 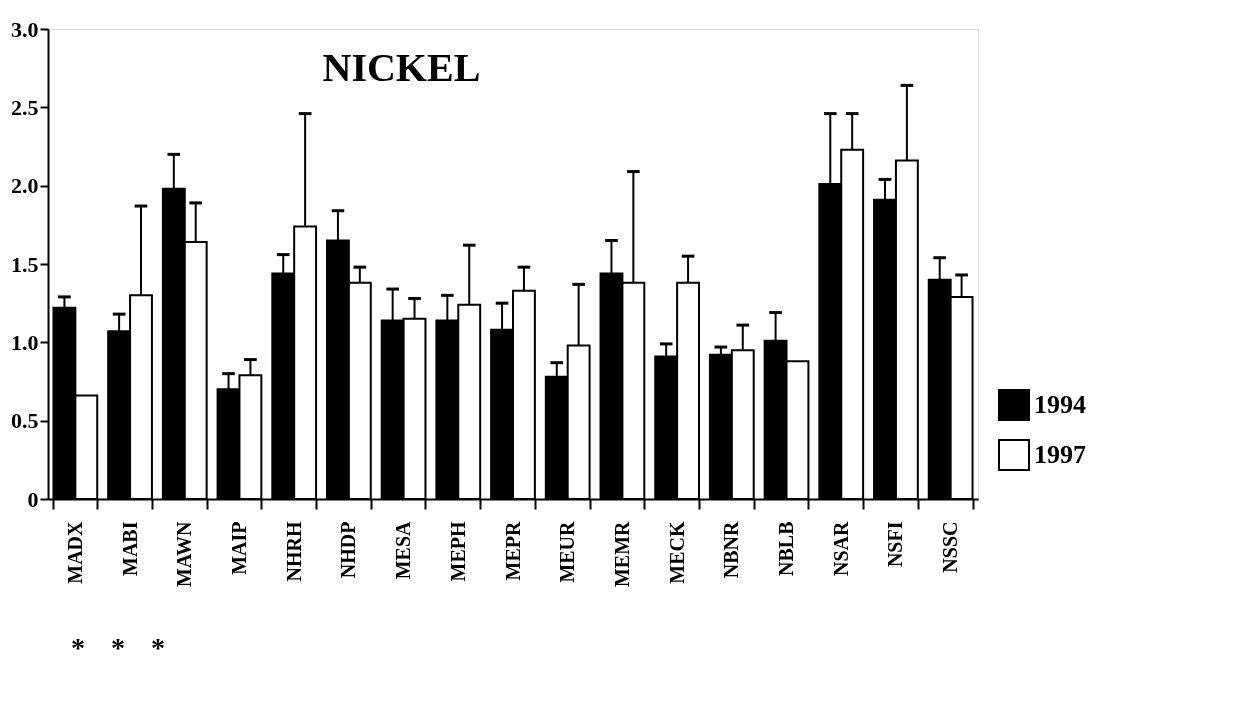 I want to click on legend-label: 1997, so click(x=1060, y=454).